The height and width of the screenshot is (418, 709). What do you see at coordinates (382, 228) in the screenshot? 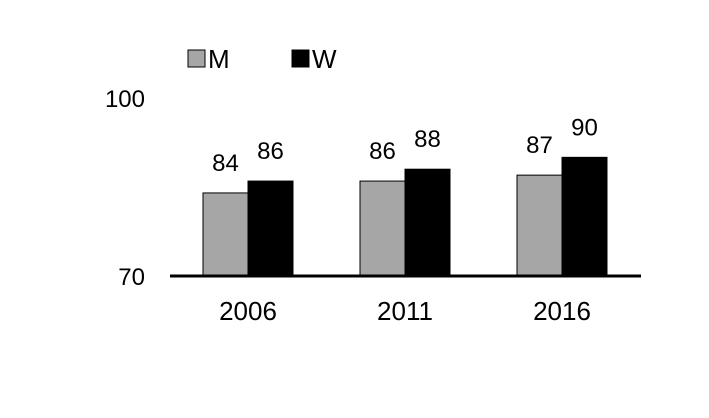
I see `bar-m-2011` at bounding box center [382, 228].